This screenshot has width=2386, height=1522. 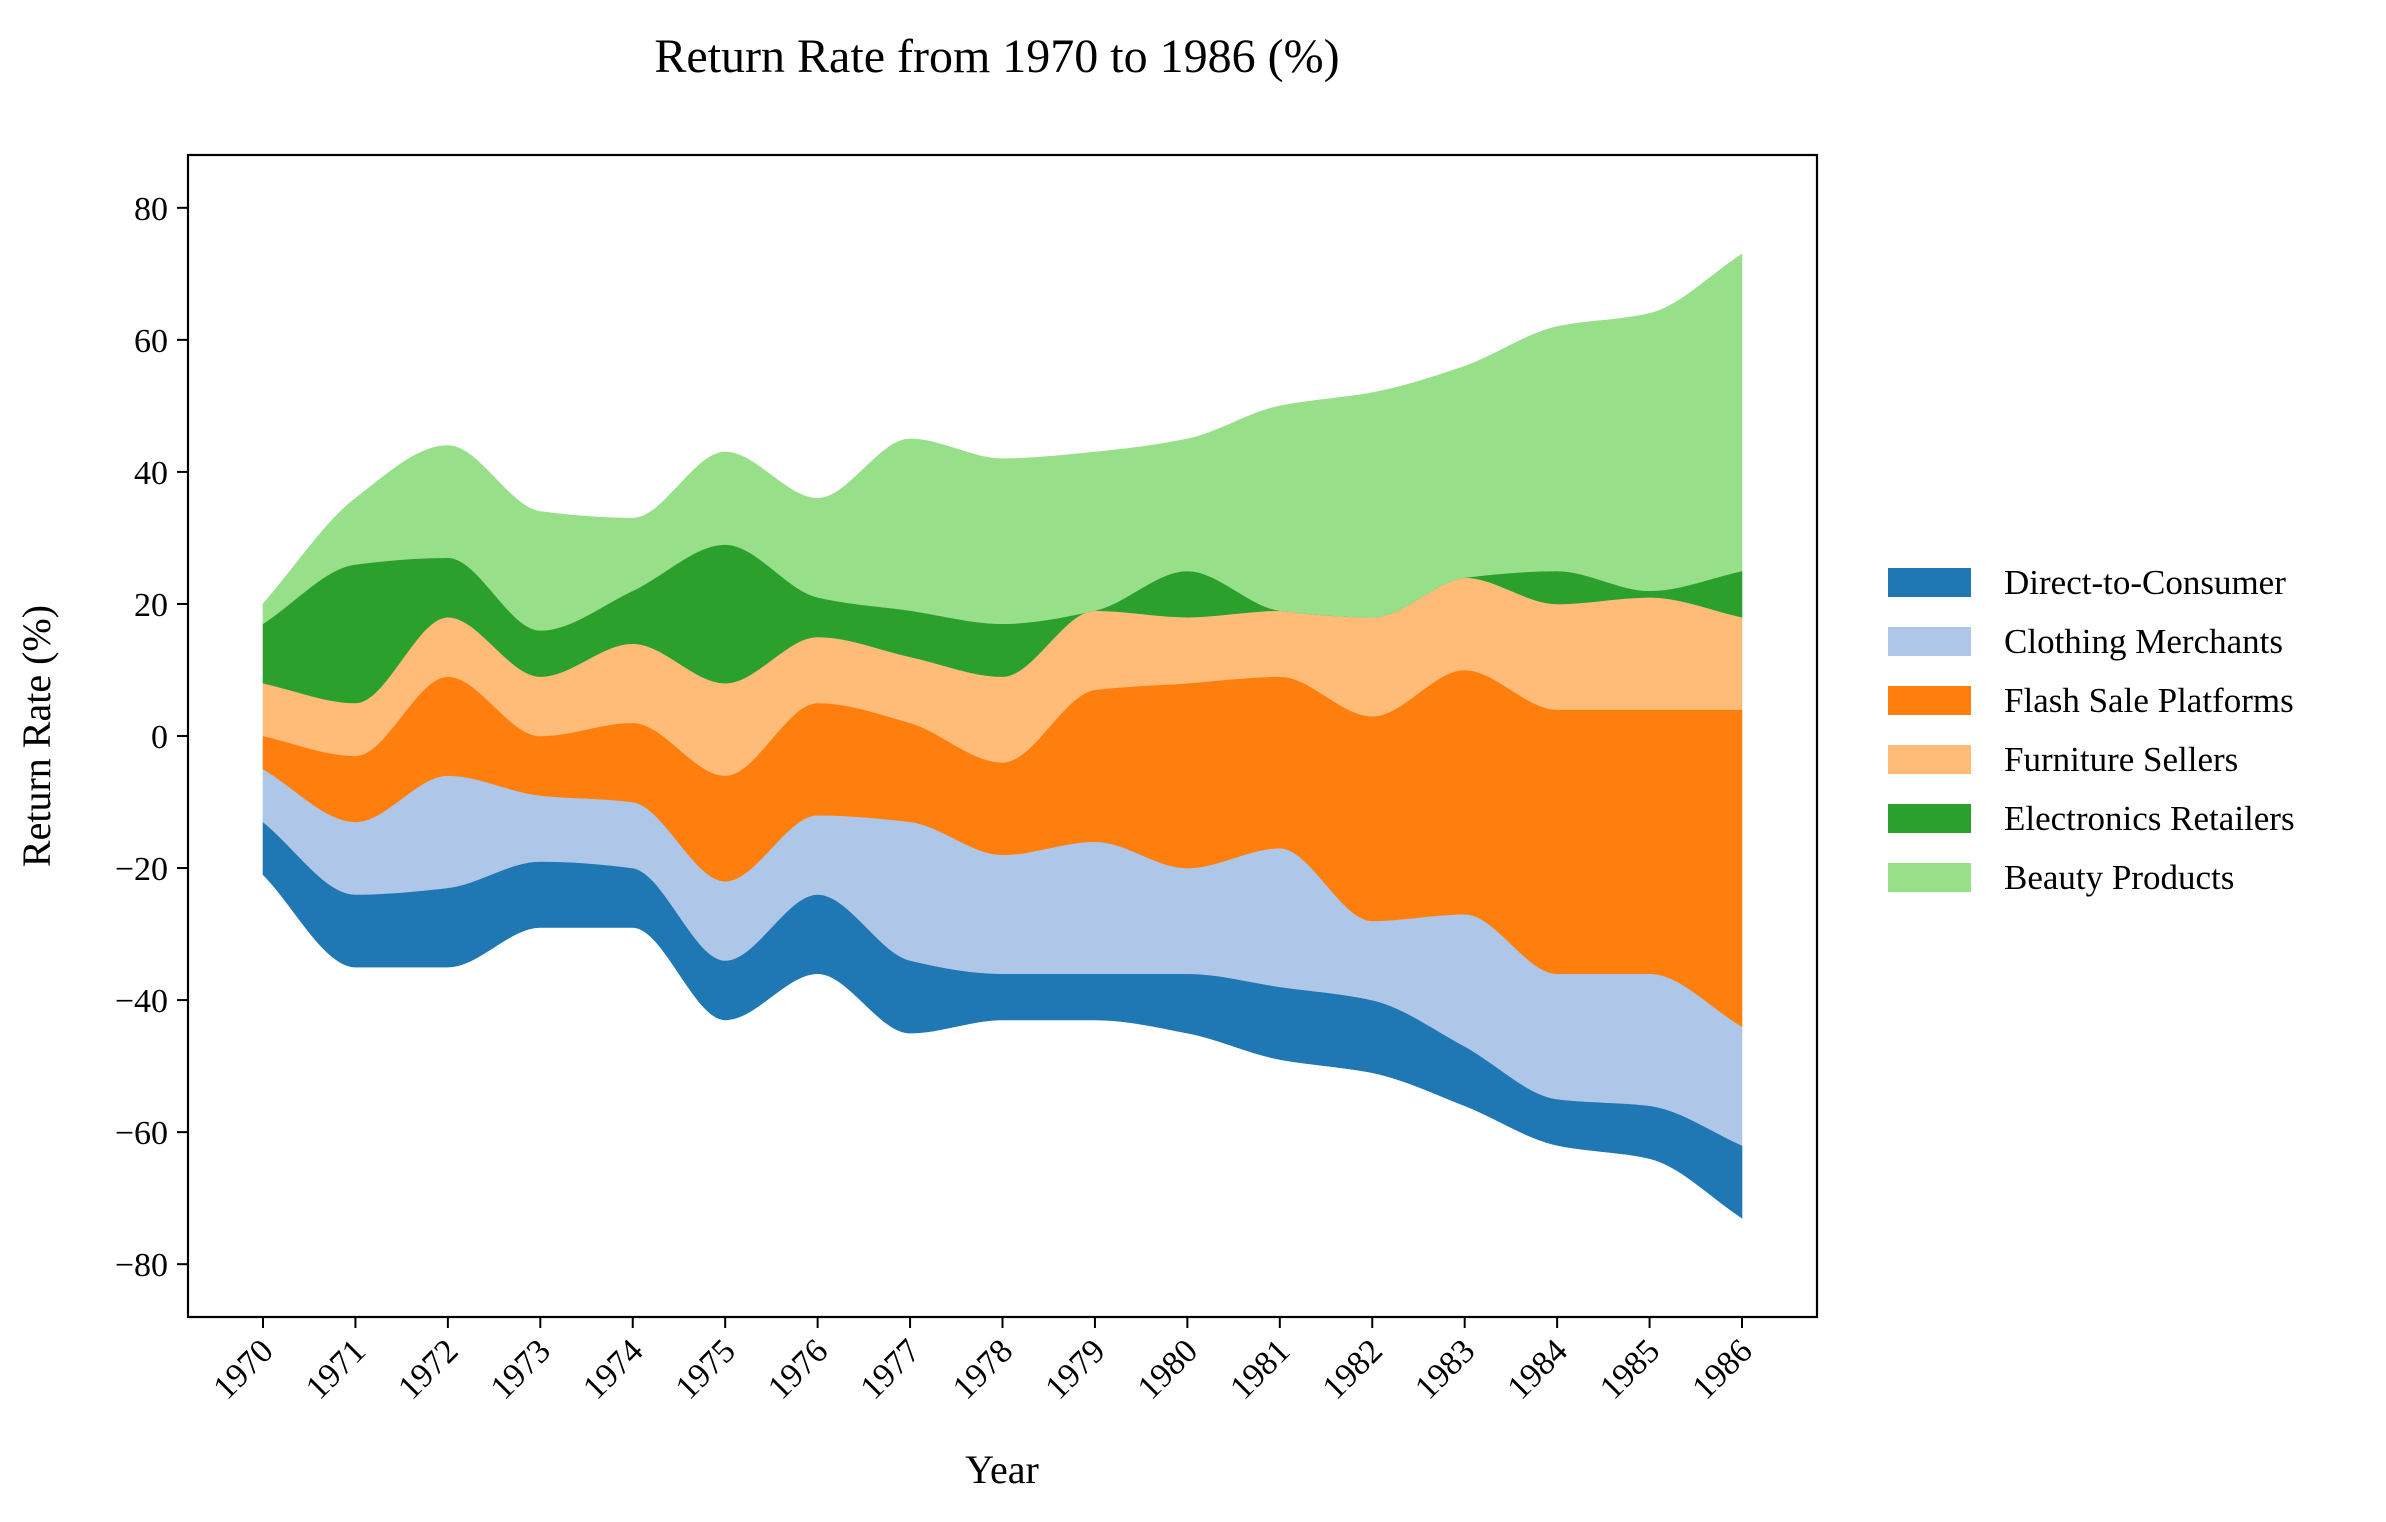 I want to click on x-tick-label: 1971, so click(x=336, y=1369).